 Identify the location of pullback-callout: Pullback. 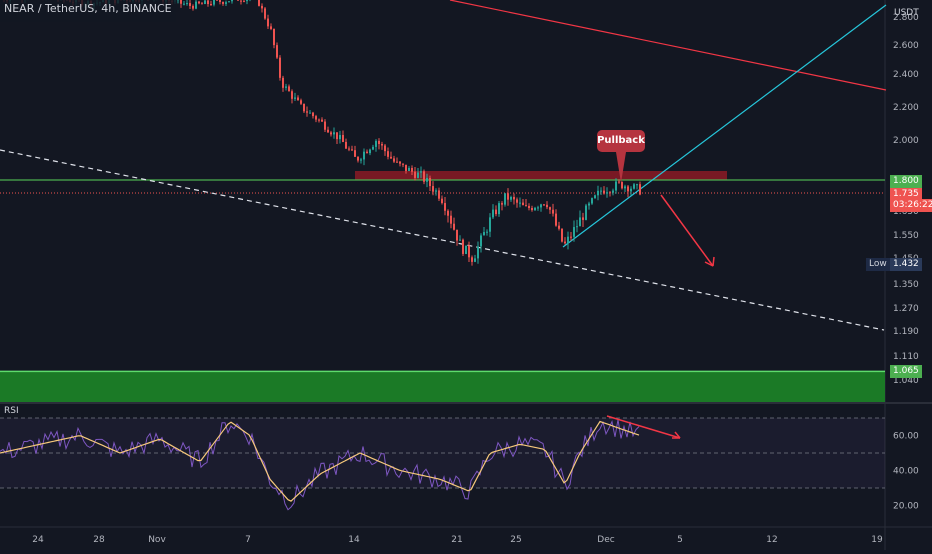
(621, 141).